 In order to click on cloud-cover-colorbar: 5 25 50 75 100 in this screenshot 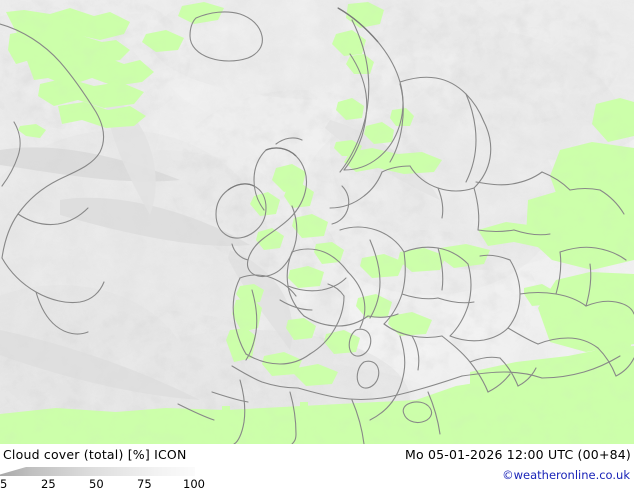, I will do `click(115, 478)`.